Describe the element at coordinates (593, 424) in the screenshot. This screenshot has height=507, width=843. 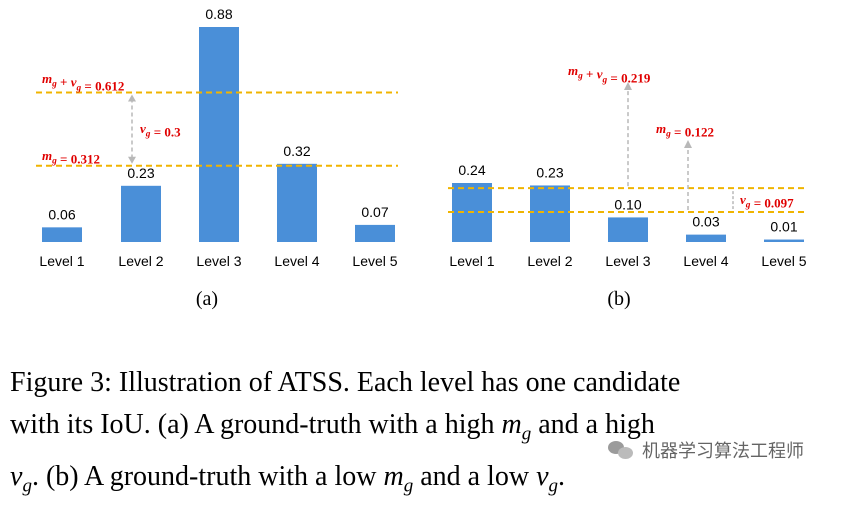
I see `caption-text: and a high` at that location.